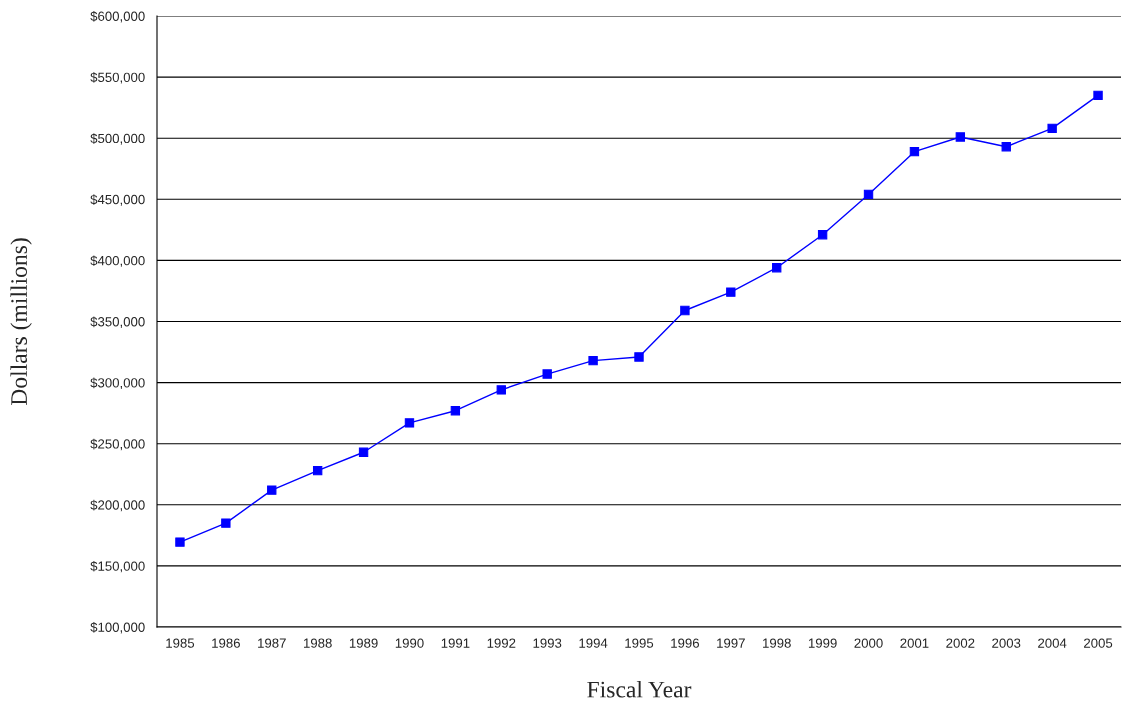 This screenshot has height=713, width=1129. What do you see at coordinates (455, 643) in the screenshot?
I see `x-tick-label: 1991` at bounding box center [455, 643].